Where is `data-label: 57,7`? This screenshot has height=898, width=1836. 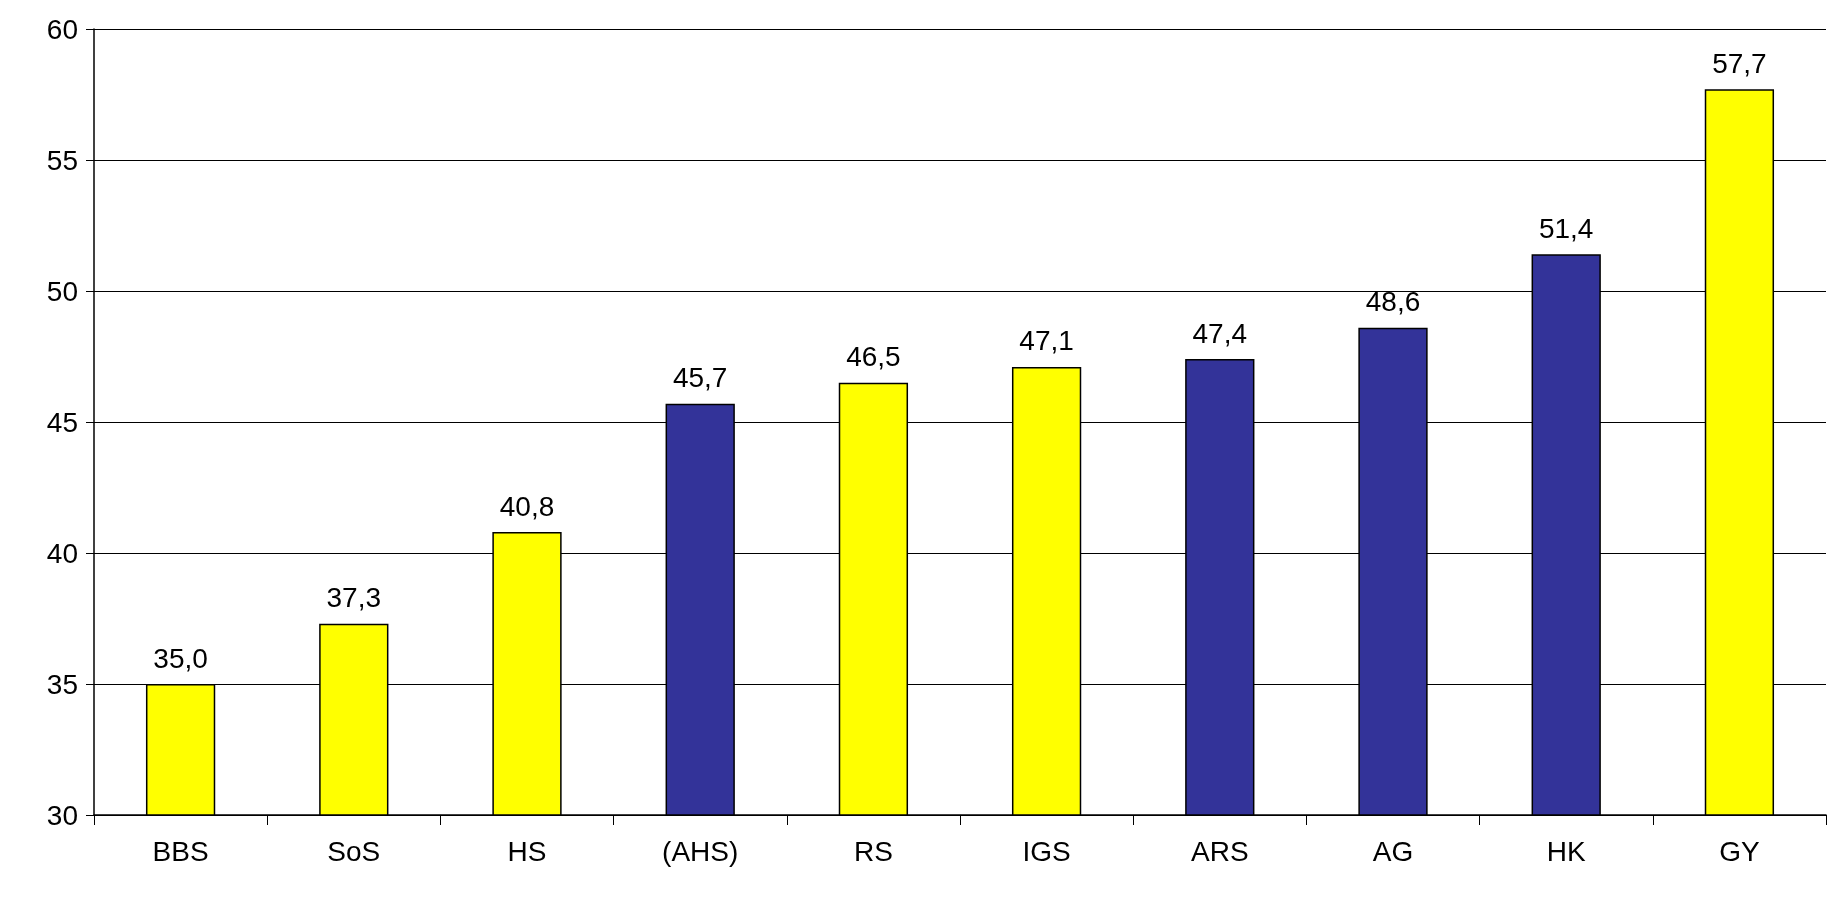 data-label: 57,7 is located at coordinates (1739, 63).